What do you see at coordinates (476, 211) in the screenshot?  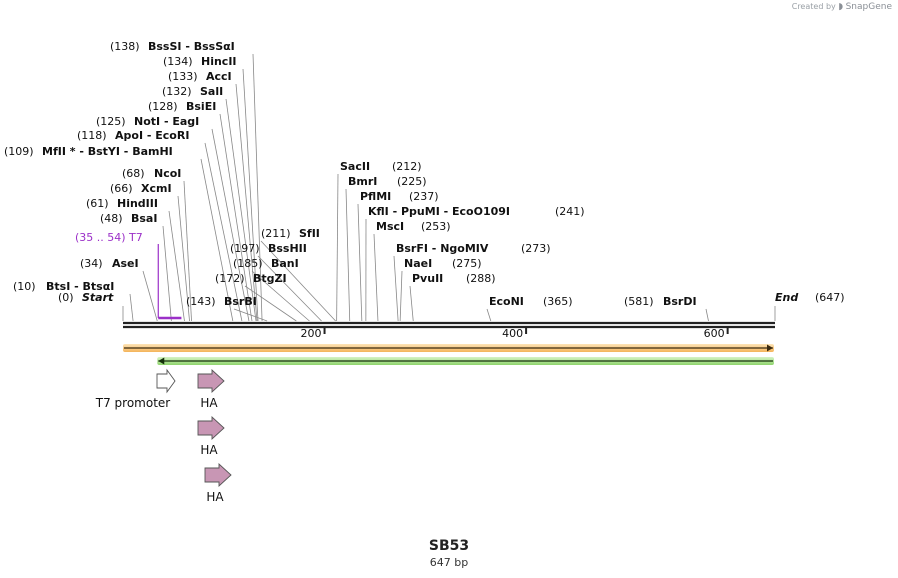 I see `enzyme-site: KflI - PpuMI - EcoO109I (241)` at bounding box center [476, 211].